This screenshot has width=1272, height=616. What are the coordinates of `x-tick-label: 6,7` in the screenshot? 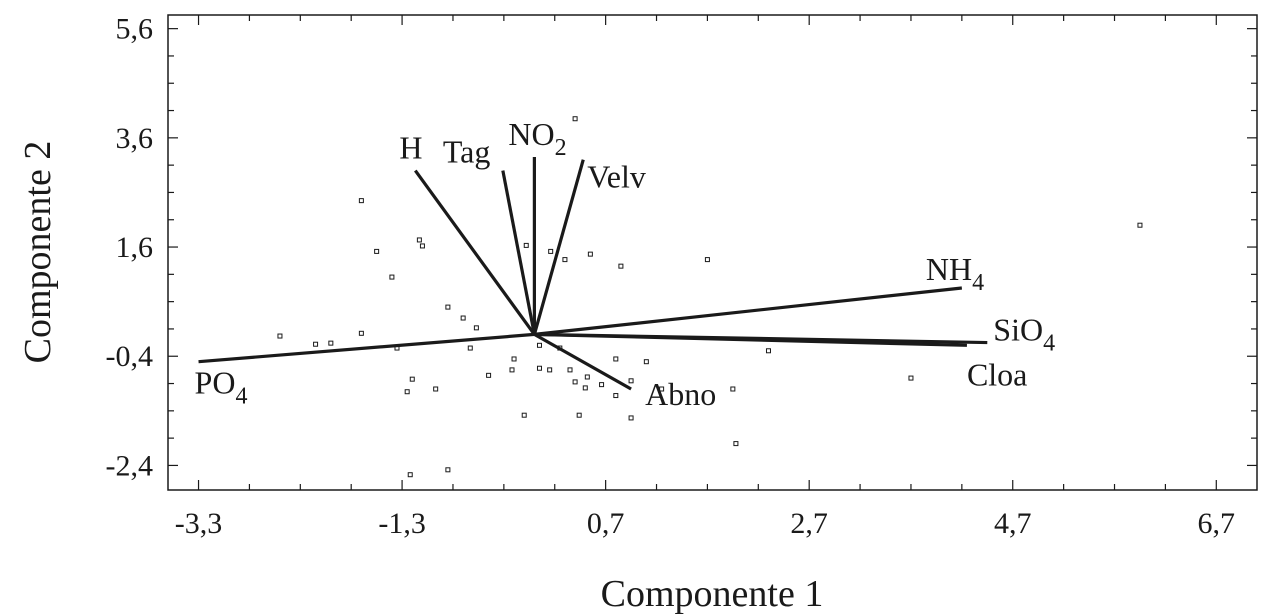 It's located at (1217, 523).